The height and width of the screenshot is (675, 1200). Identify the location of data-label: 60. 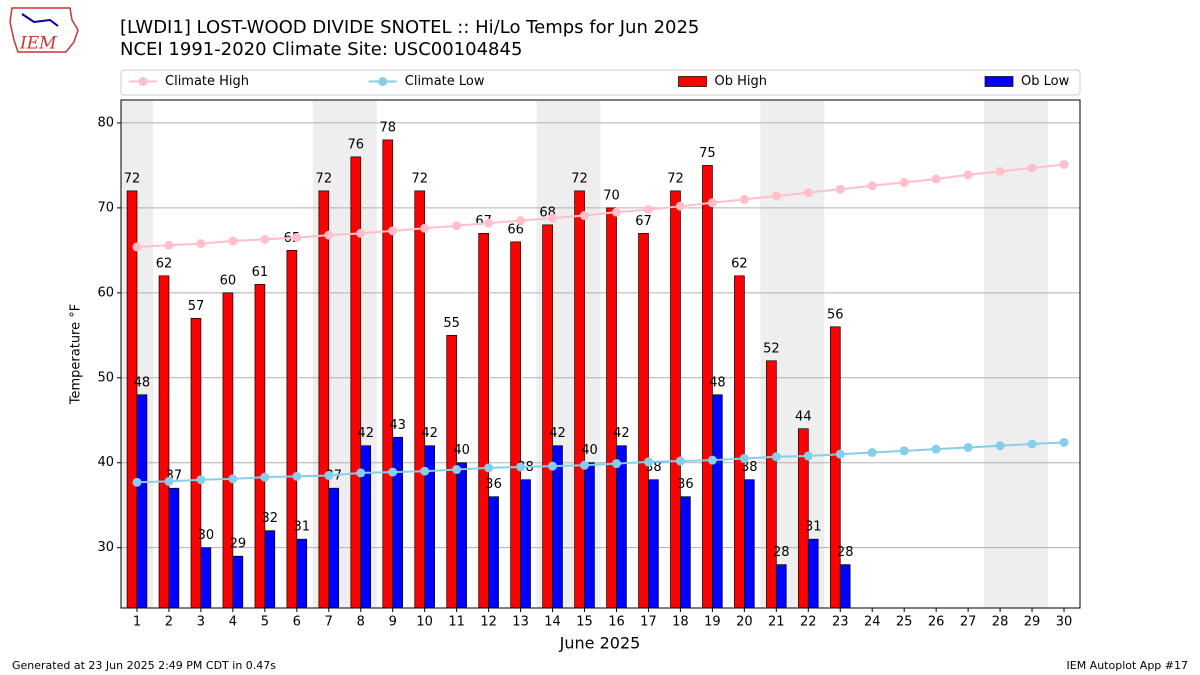
(228, 280).